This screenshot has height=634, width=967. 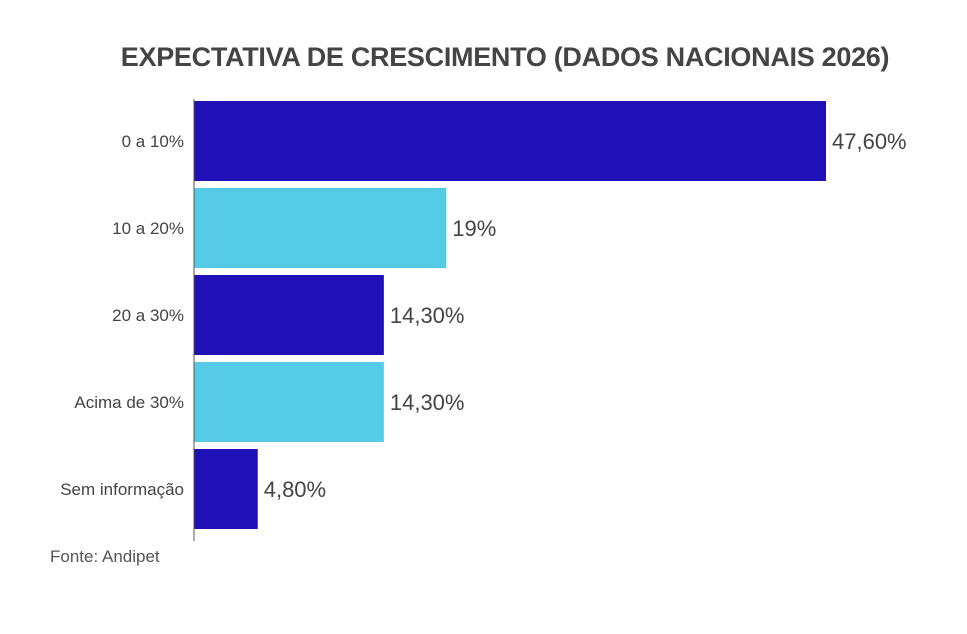 What do you see at coordinates (295, 489) in the screenshot?
I see `data-label: 4,80%` at bounding box center [295, 489].